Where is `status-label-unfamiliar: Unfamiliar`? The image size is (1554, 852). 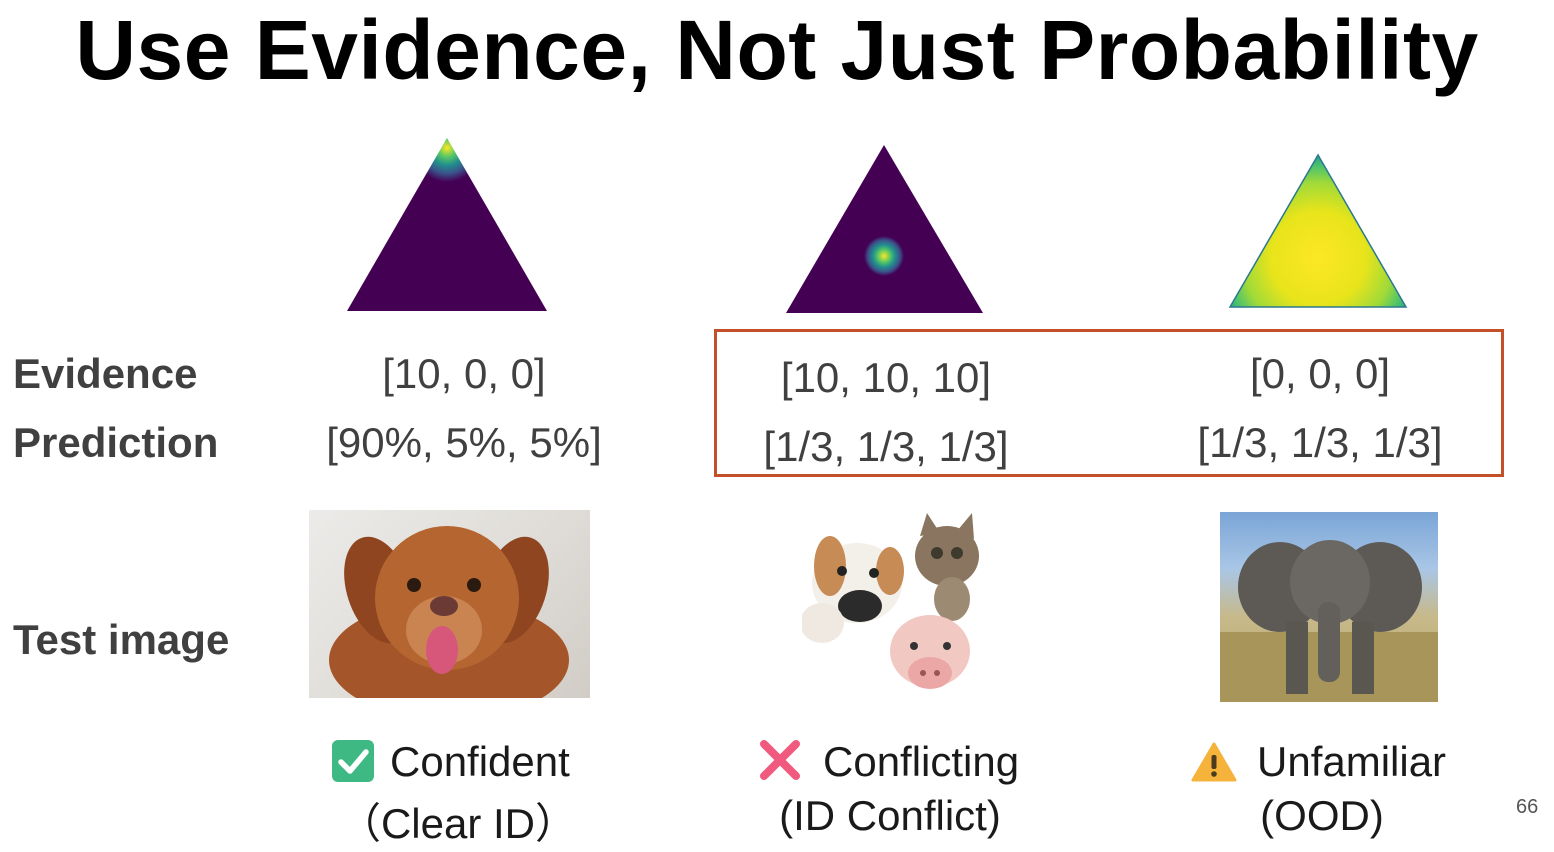 status-label-unfamiliar: Unfamiliar is located at coordinates (1352, 761).